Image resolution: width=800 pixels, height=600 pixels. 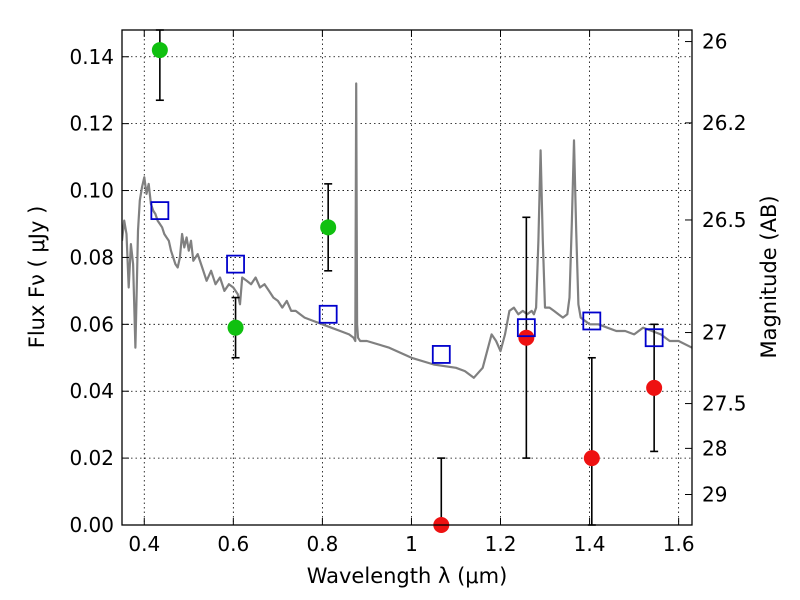 What do you see at coordinates (91, 124) in the screenshot?
I see `y-tick-label: 0.12` at bounding box center [91, 124].